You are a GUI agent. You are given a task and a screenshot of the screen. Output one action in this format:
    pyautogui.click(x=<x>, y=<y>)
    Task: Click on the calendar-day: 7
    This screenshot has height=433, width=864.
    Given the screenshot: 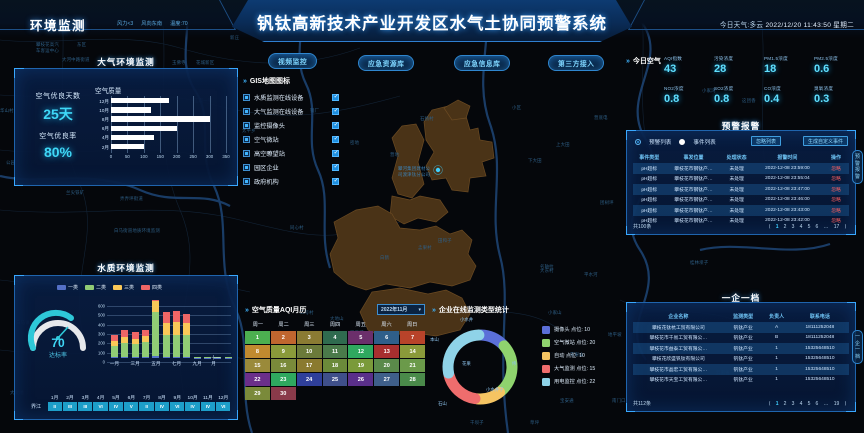 What is the action you would take?
    pyautogui.click(x=412, y=337)
    